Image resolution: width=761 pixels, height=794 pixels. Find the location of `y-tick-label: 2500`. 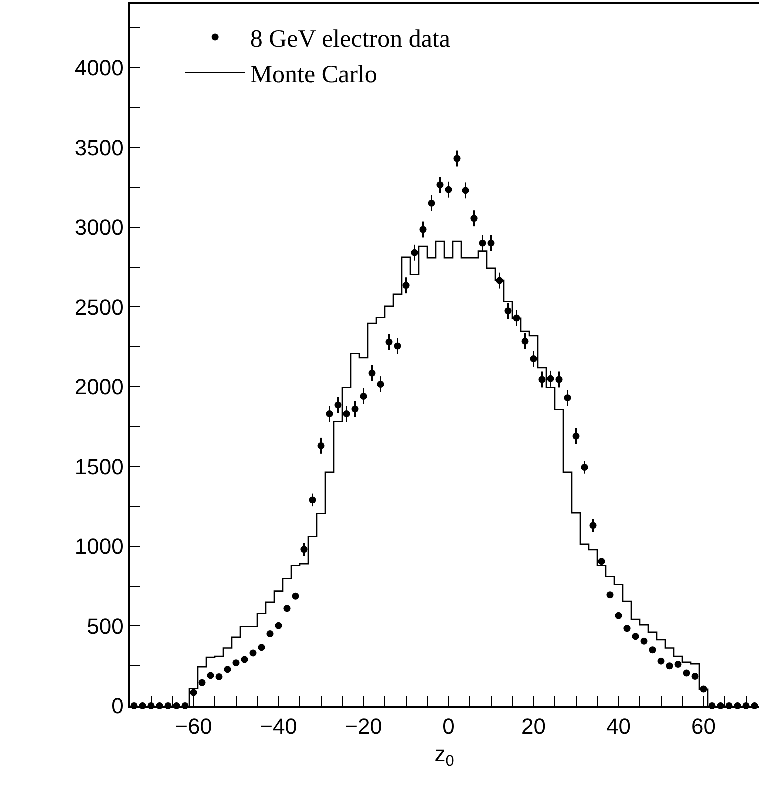

y-tick-label: 2500 is located at coordinates (99, 307).